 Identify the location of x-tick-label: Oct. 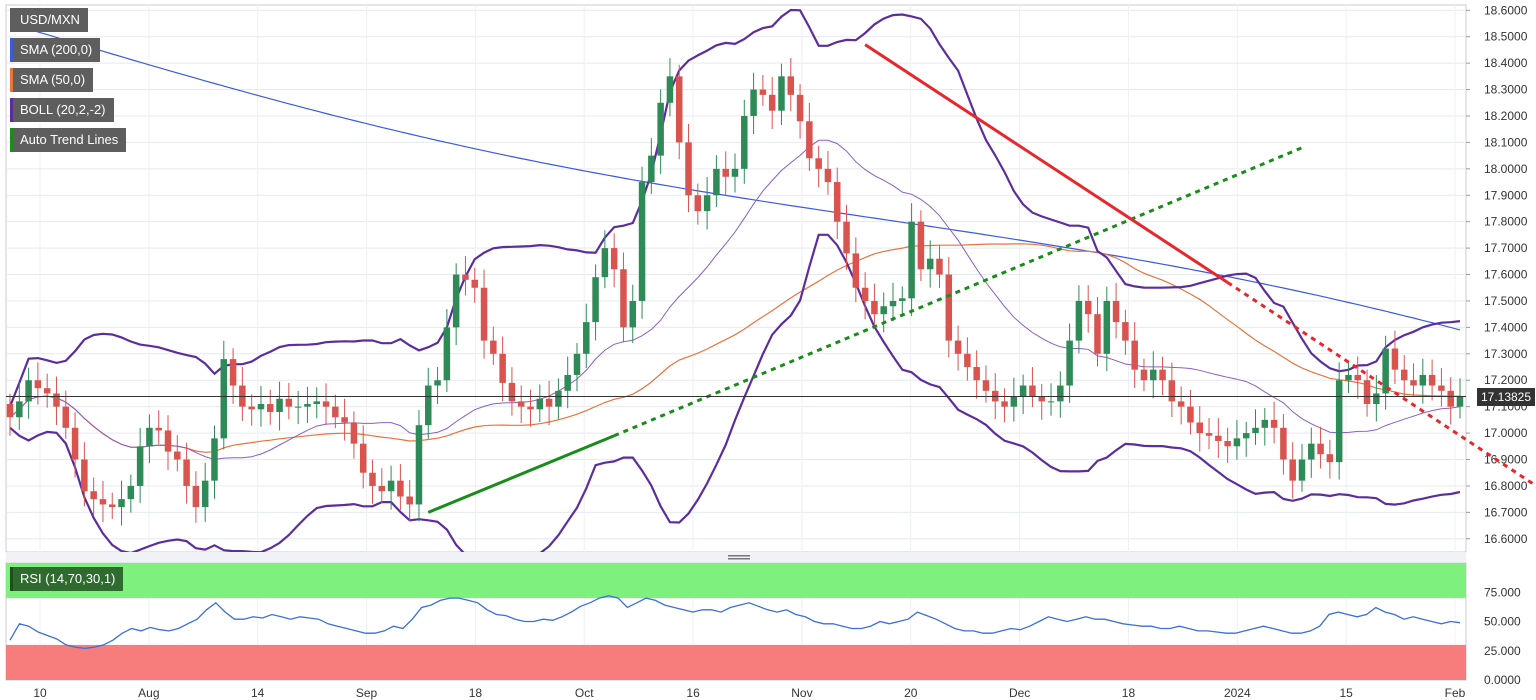
(584, 693).